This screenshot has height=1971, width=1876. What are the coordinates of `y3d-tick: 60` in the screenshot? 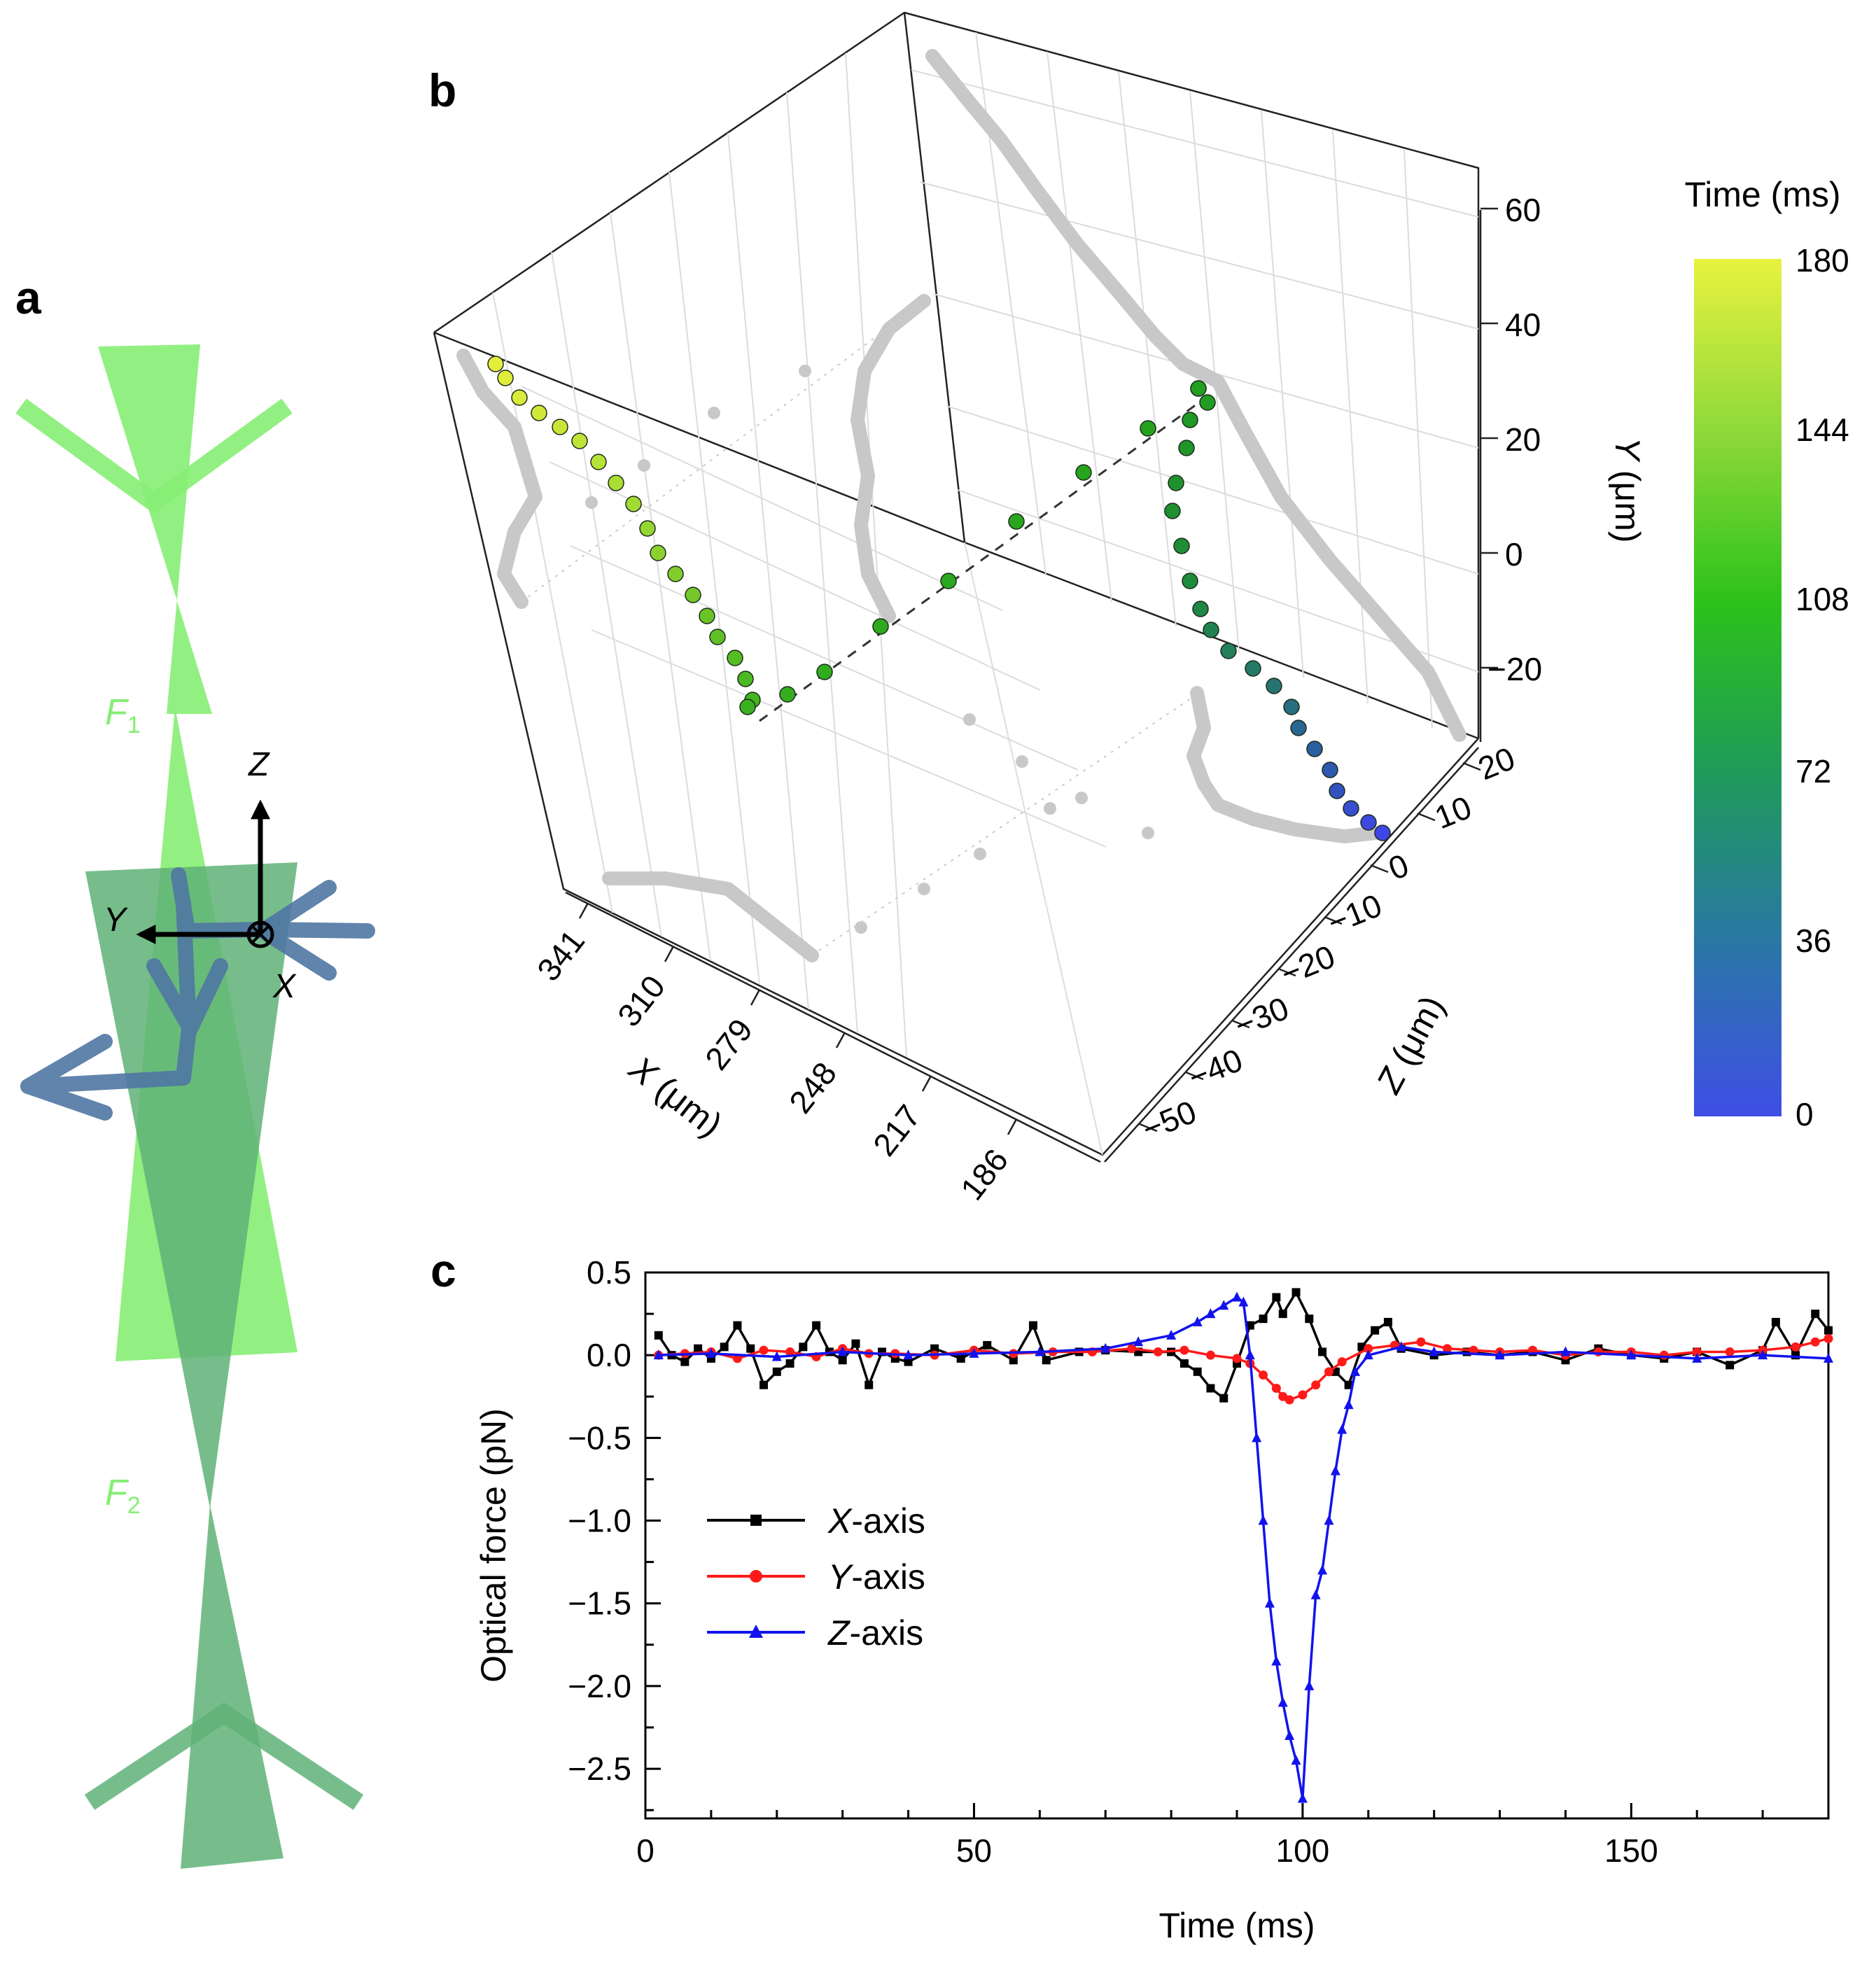 It's located at (1523, 210).